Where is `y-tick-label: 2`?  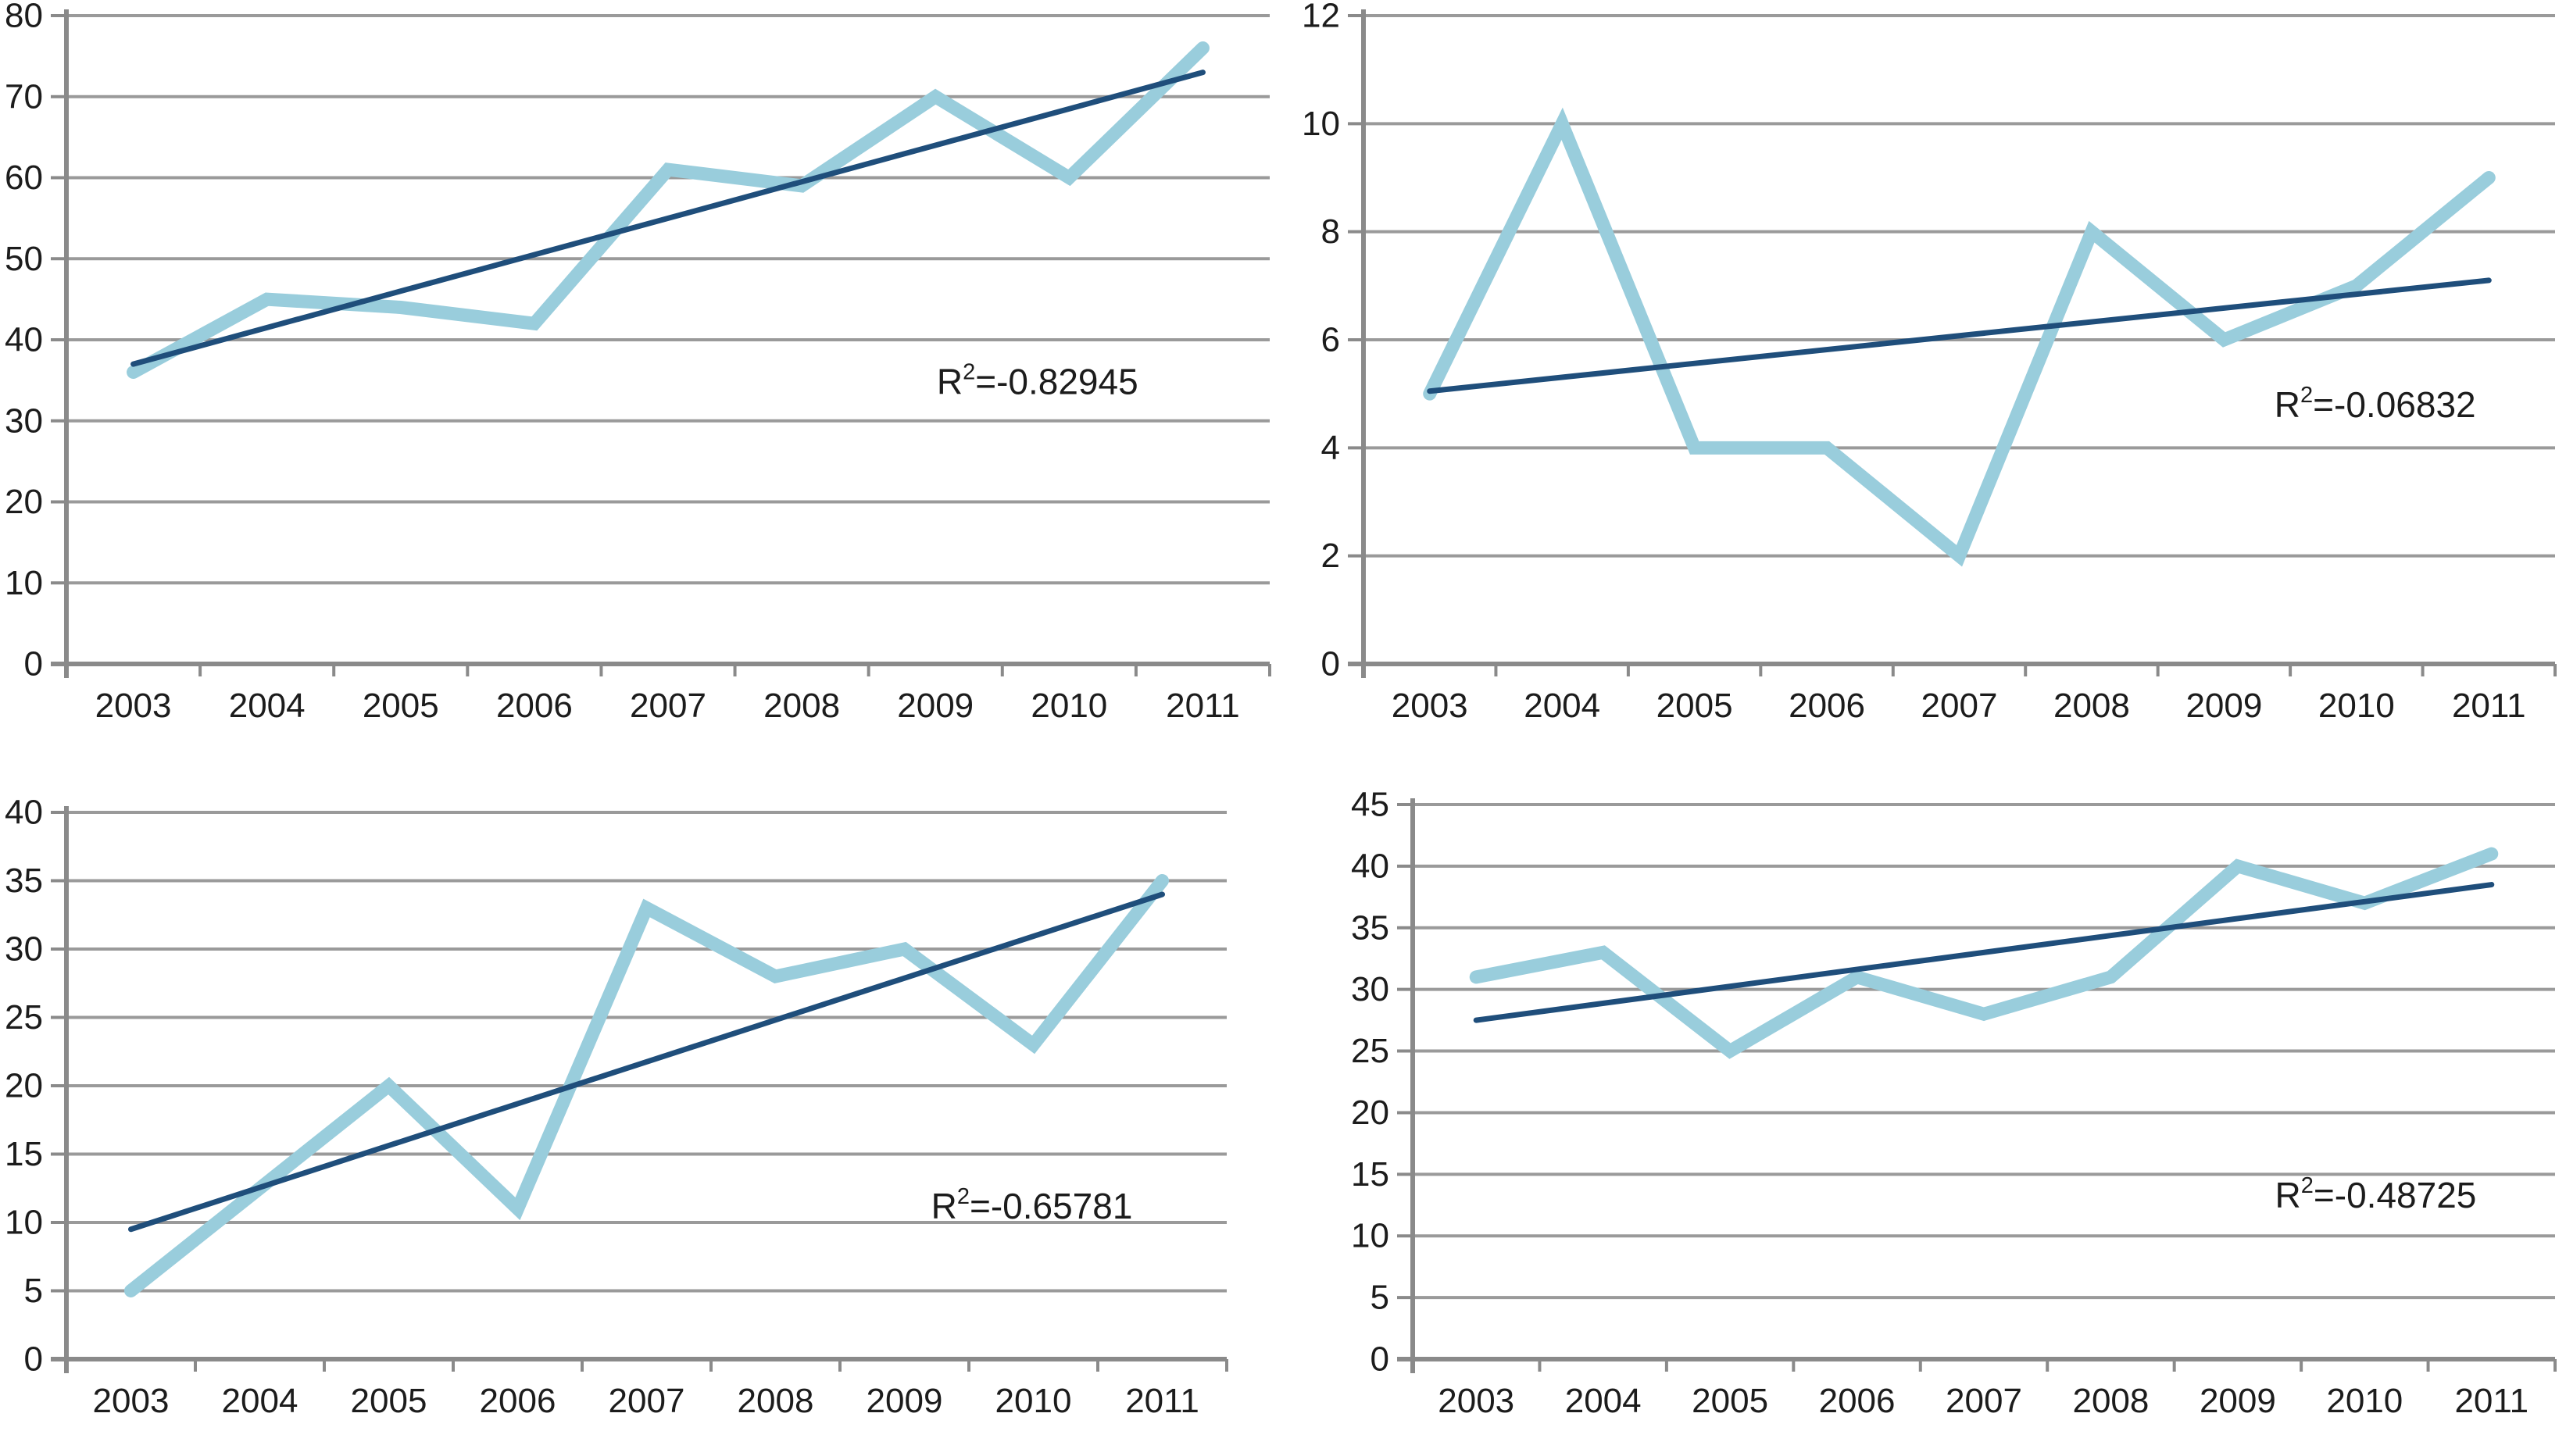 y-tick-label: 2 is located at coordinates (1330, 556).